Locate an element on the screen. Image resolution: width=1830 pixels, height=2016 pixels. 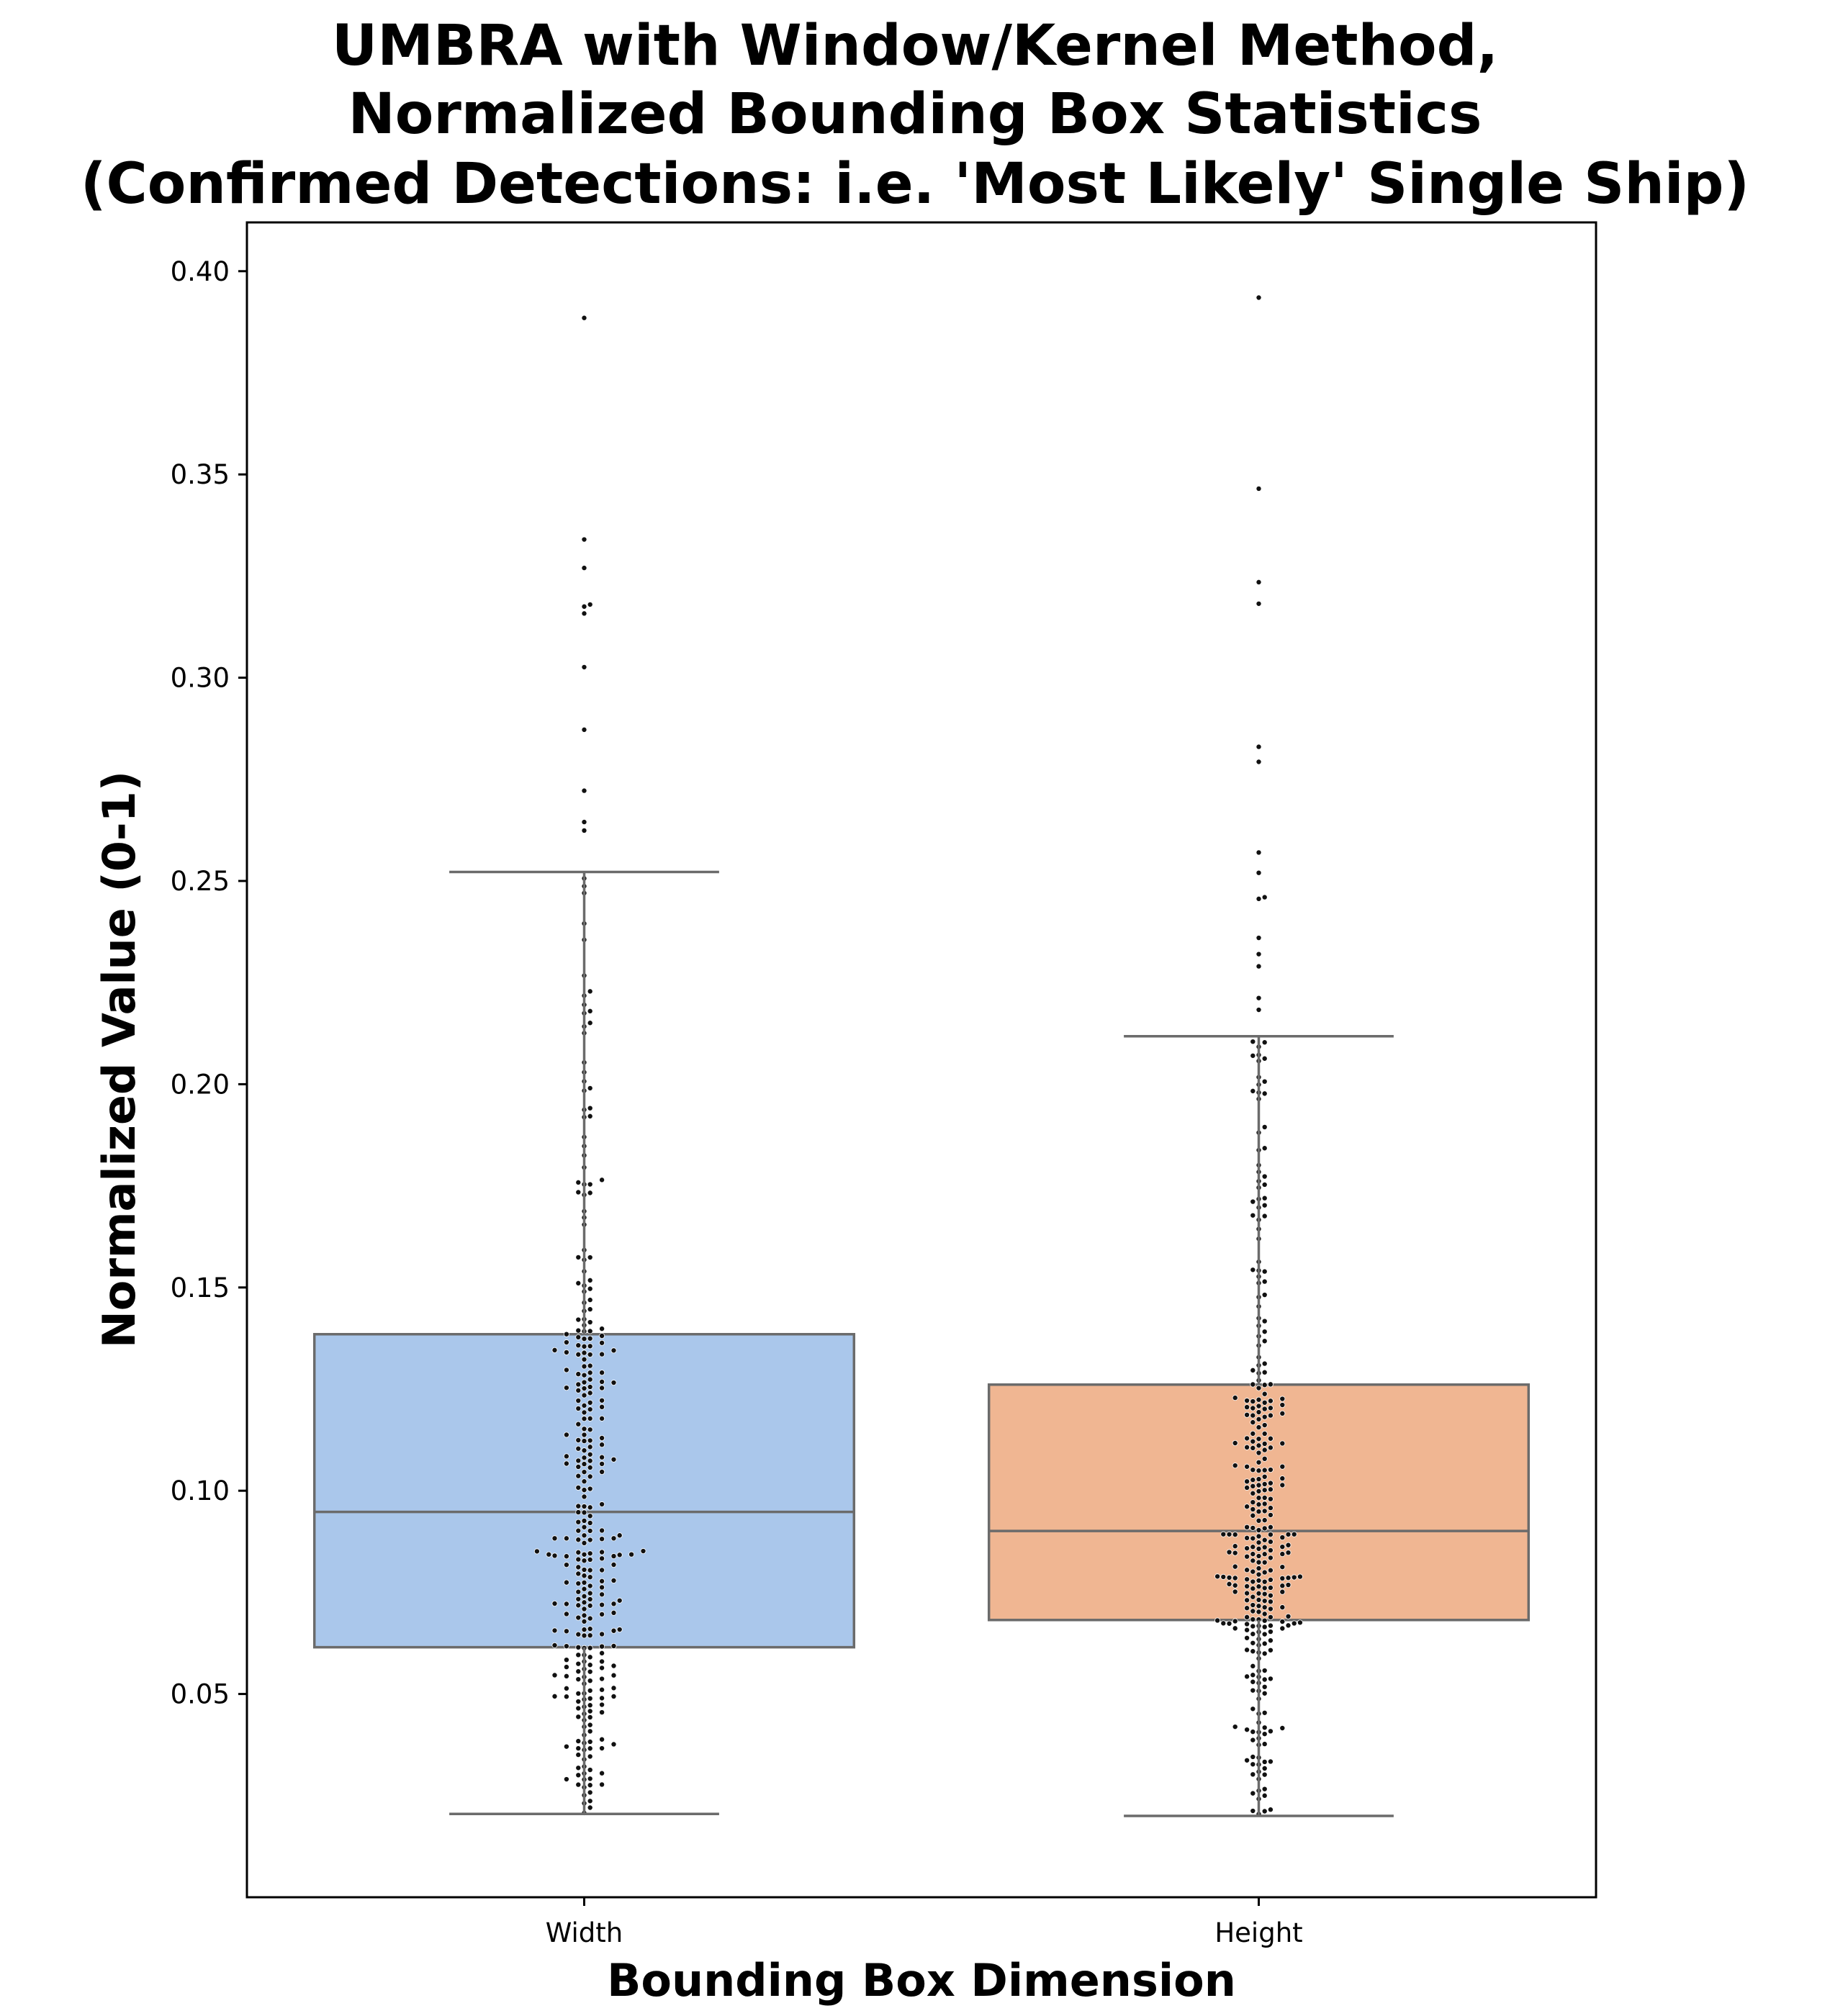
x-axis-ticks: Width Height is located at coordinates (924, 1922).